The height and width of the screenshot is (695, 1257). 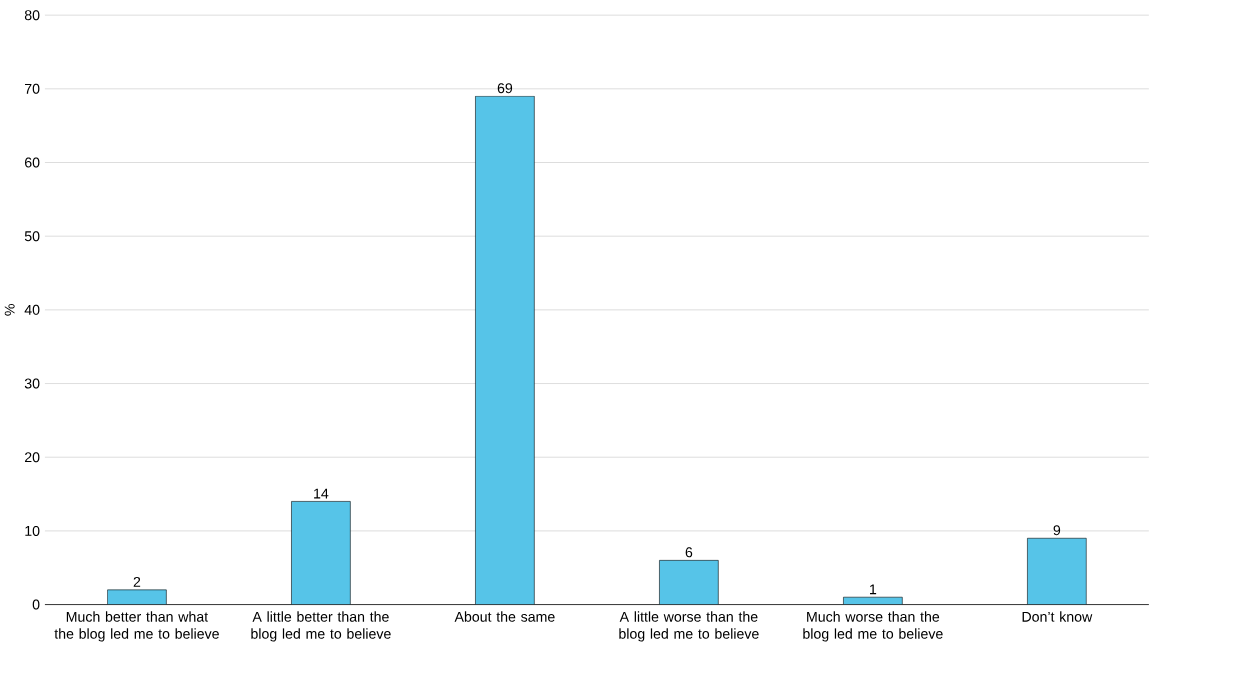 What do you see at coordinates (32, 383) in the screenshot?
I see `y-tick-label: 30` at bounding box center [32, 383].